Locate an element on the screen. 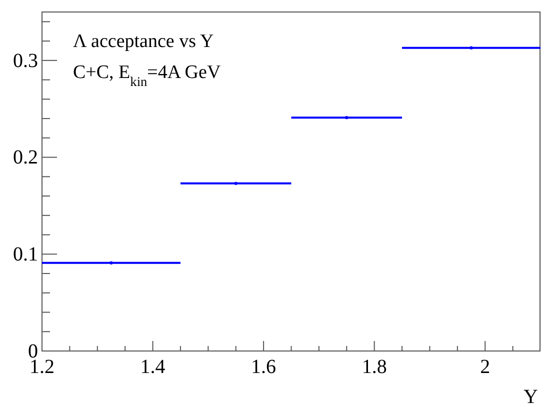 The image size is (541, 410). text: Λ acceptance vs Y is located at coordinates (143, 41).